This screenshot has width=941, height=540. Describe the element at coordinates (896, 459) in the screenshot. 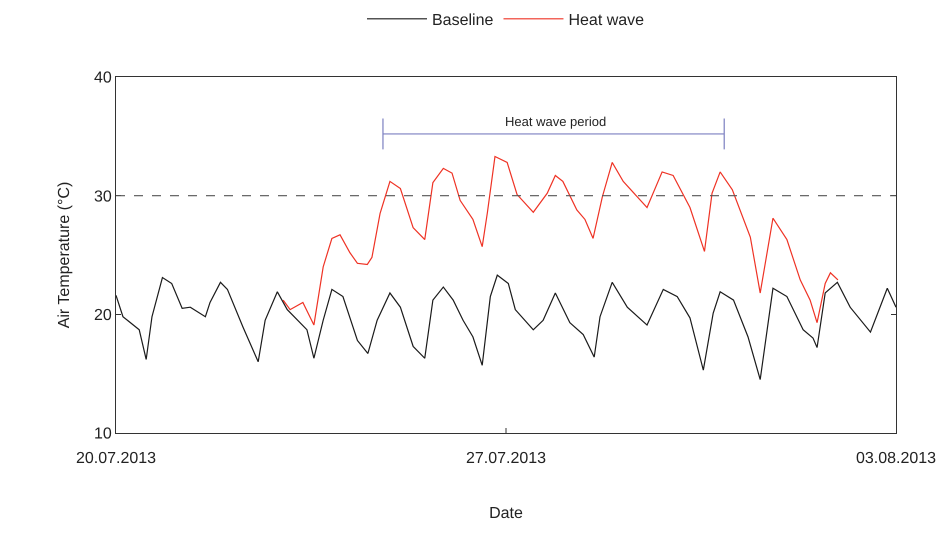

I see `x-tick-label: 03.08.2013` at that location.